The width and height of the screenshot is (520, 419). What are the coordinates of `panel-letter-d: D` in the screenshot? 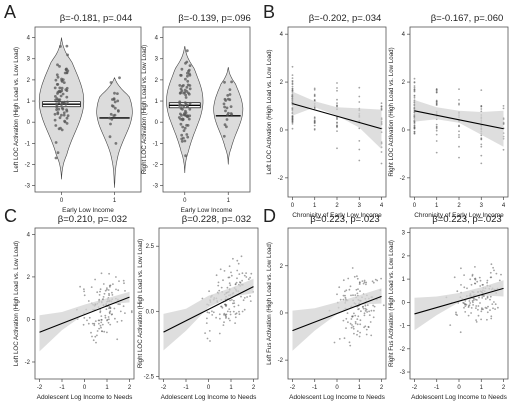 It's located at (269, 216).